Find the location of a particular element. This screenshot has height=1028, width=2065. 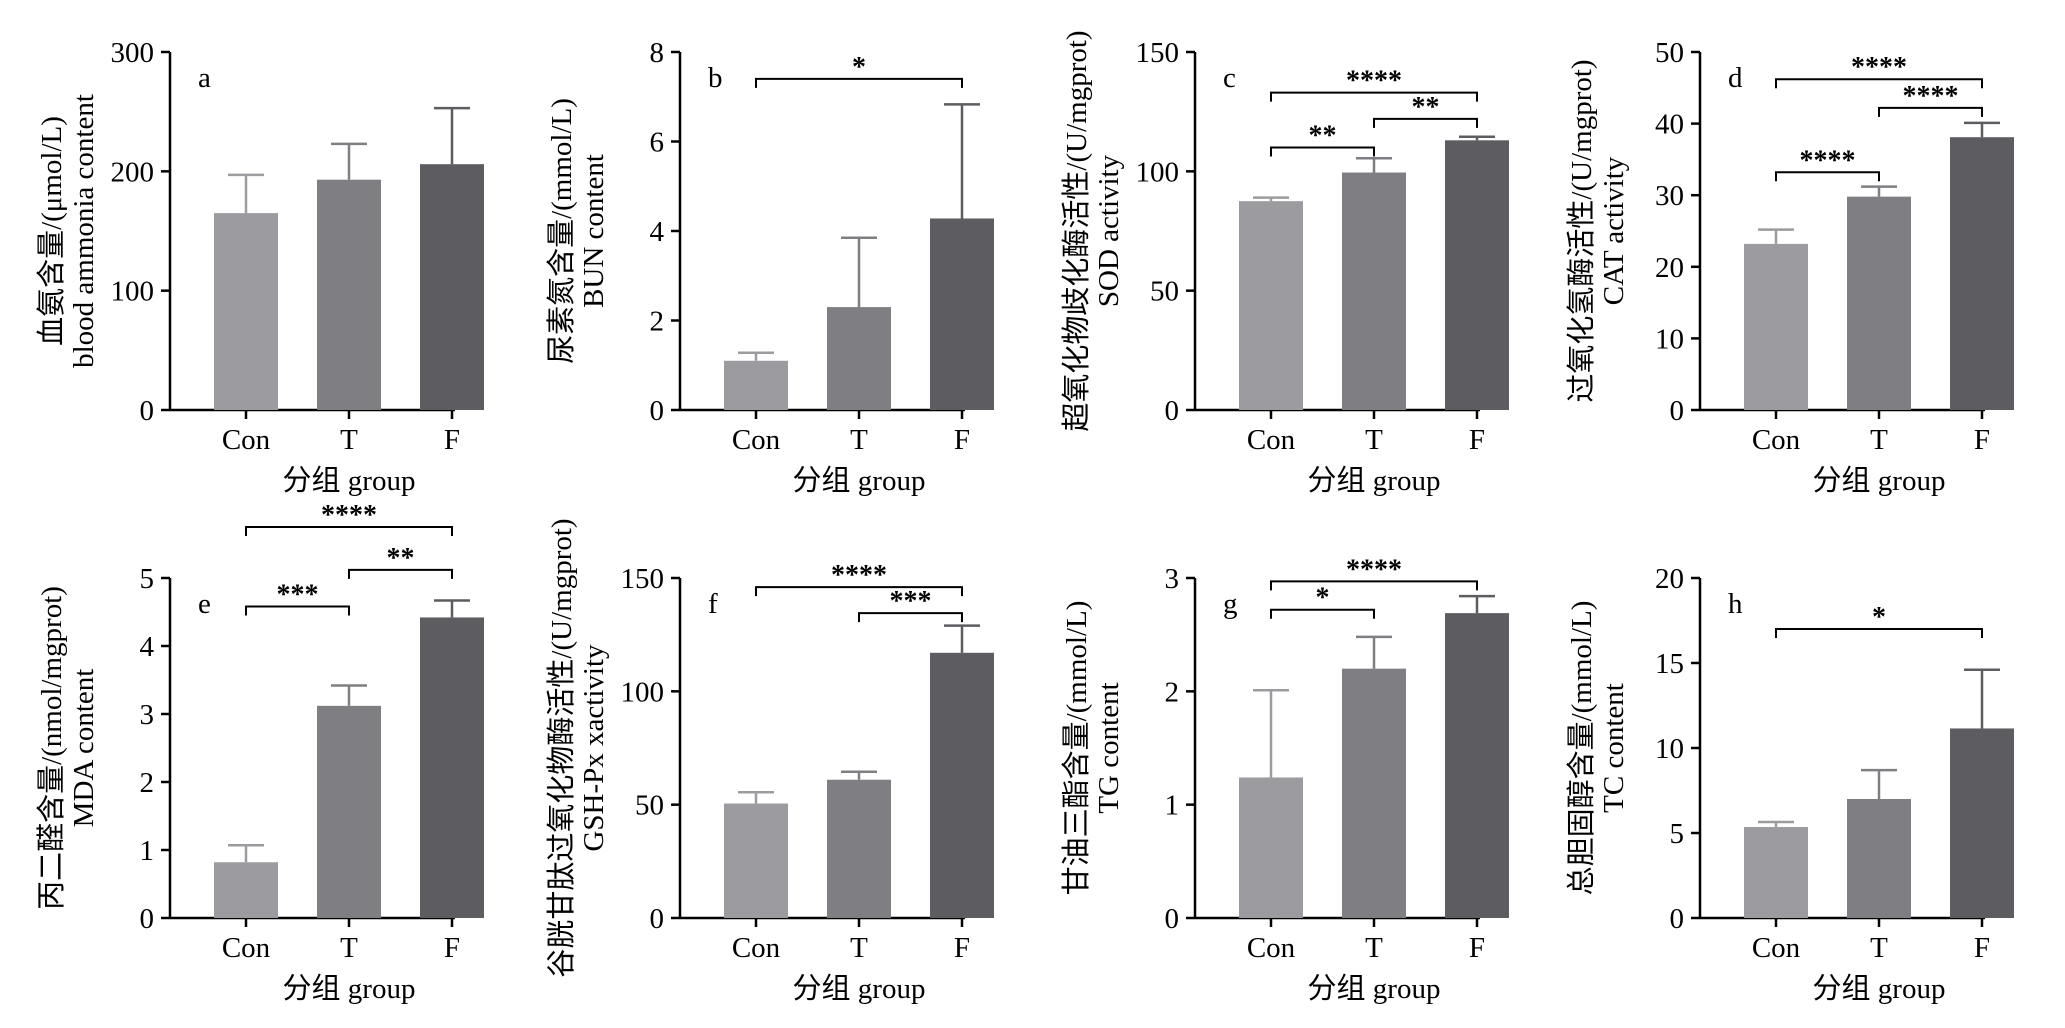

y-axis-label-line-2: MDA content is located at coordinates (84, 748).